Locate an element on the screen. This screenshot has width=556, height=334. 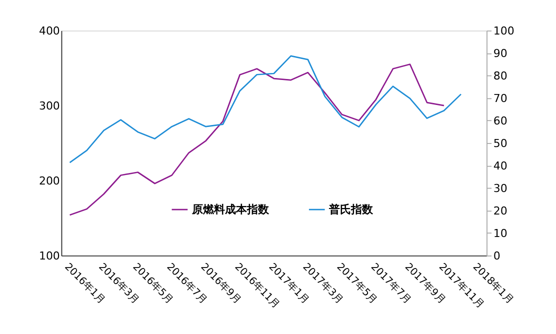
y-tick-label: 300 is located at coordinates (49, 106).